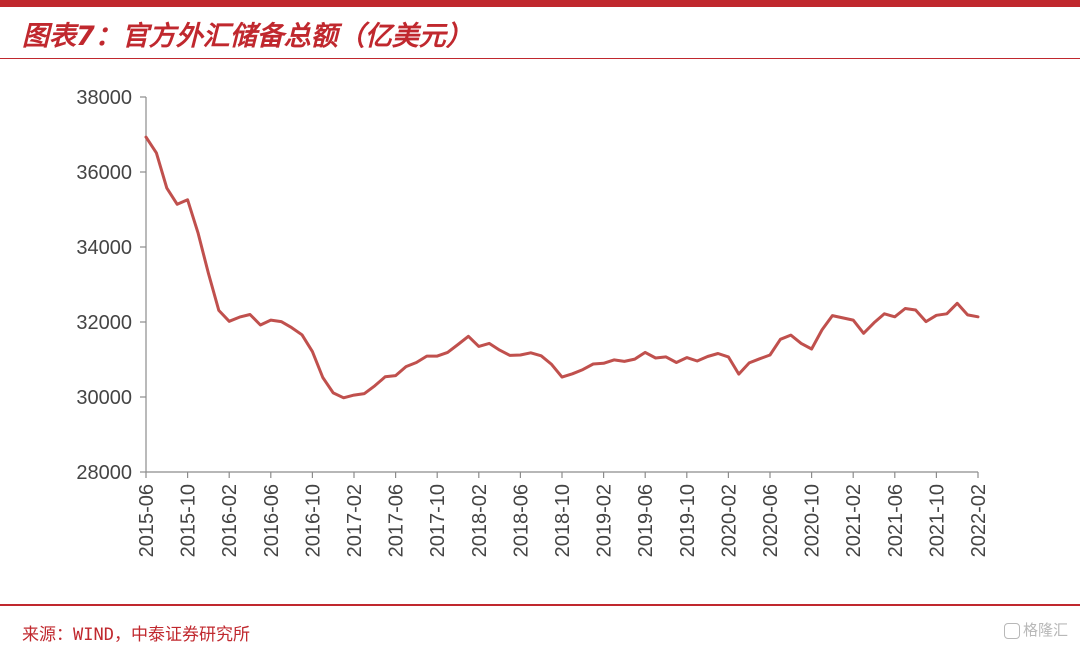 This screenshot has width=1080, height=645. What do you see at coordinates (104, 398) in the screenshot?
I see `y-tick-label: 30000` at bounding box center [104, 398].